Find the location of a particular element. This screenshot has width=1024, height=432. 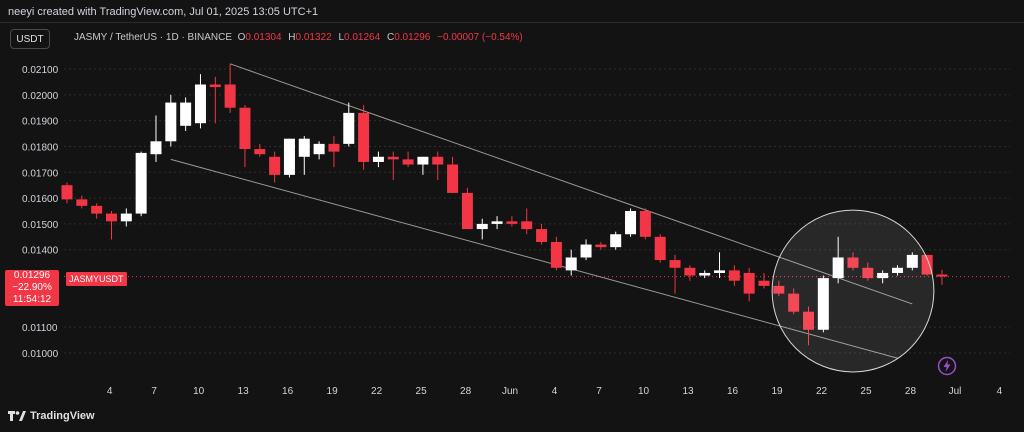

y-tick-label: 0.01800 is located at coordinates (40, 147).